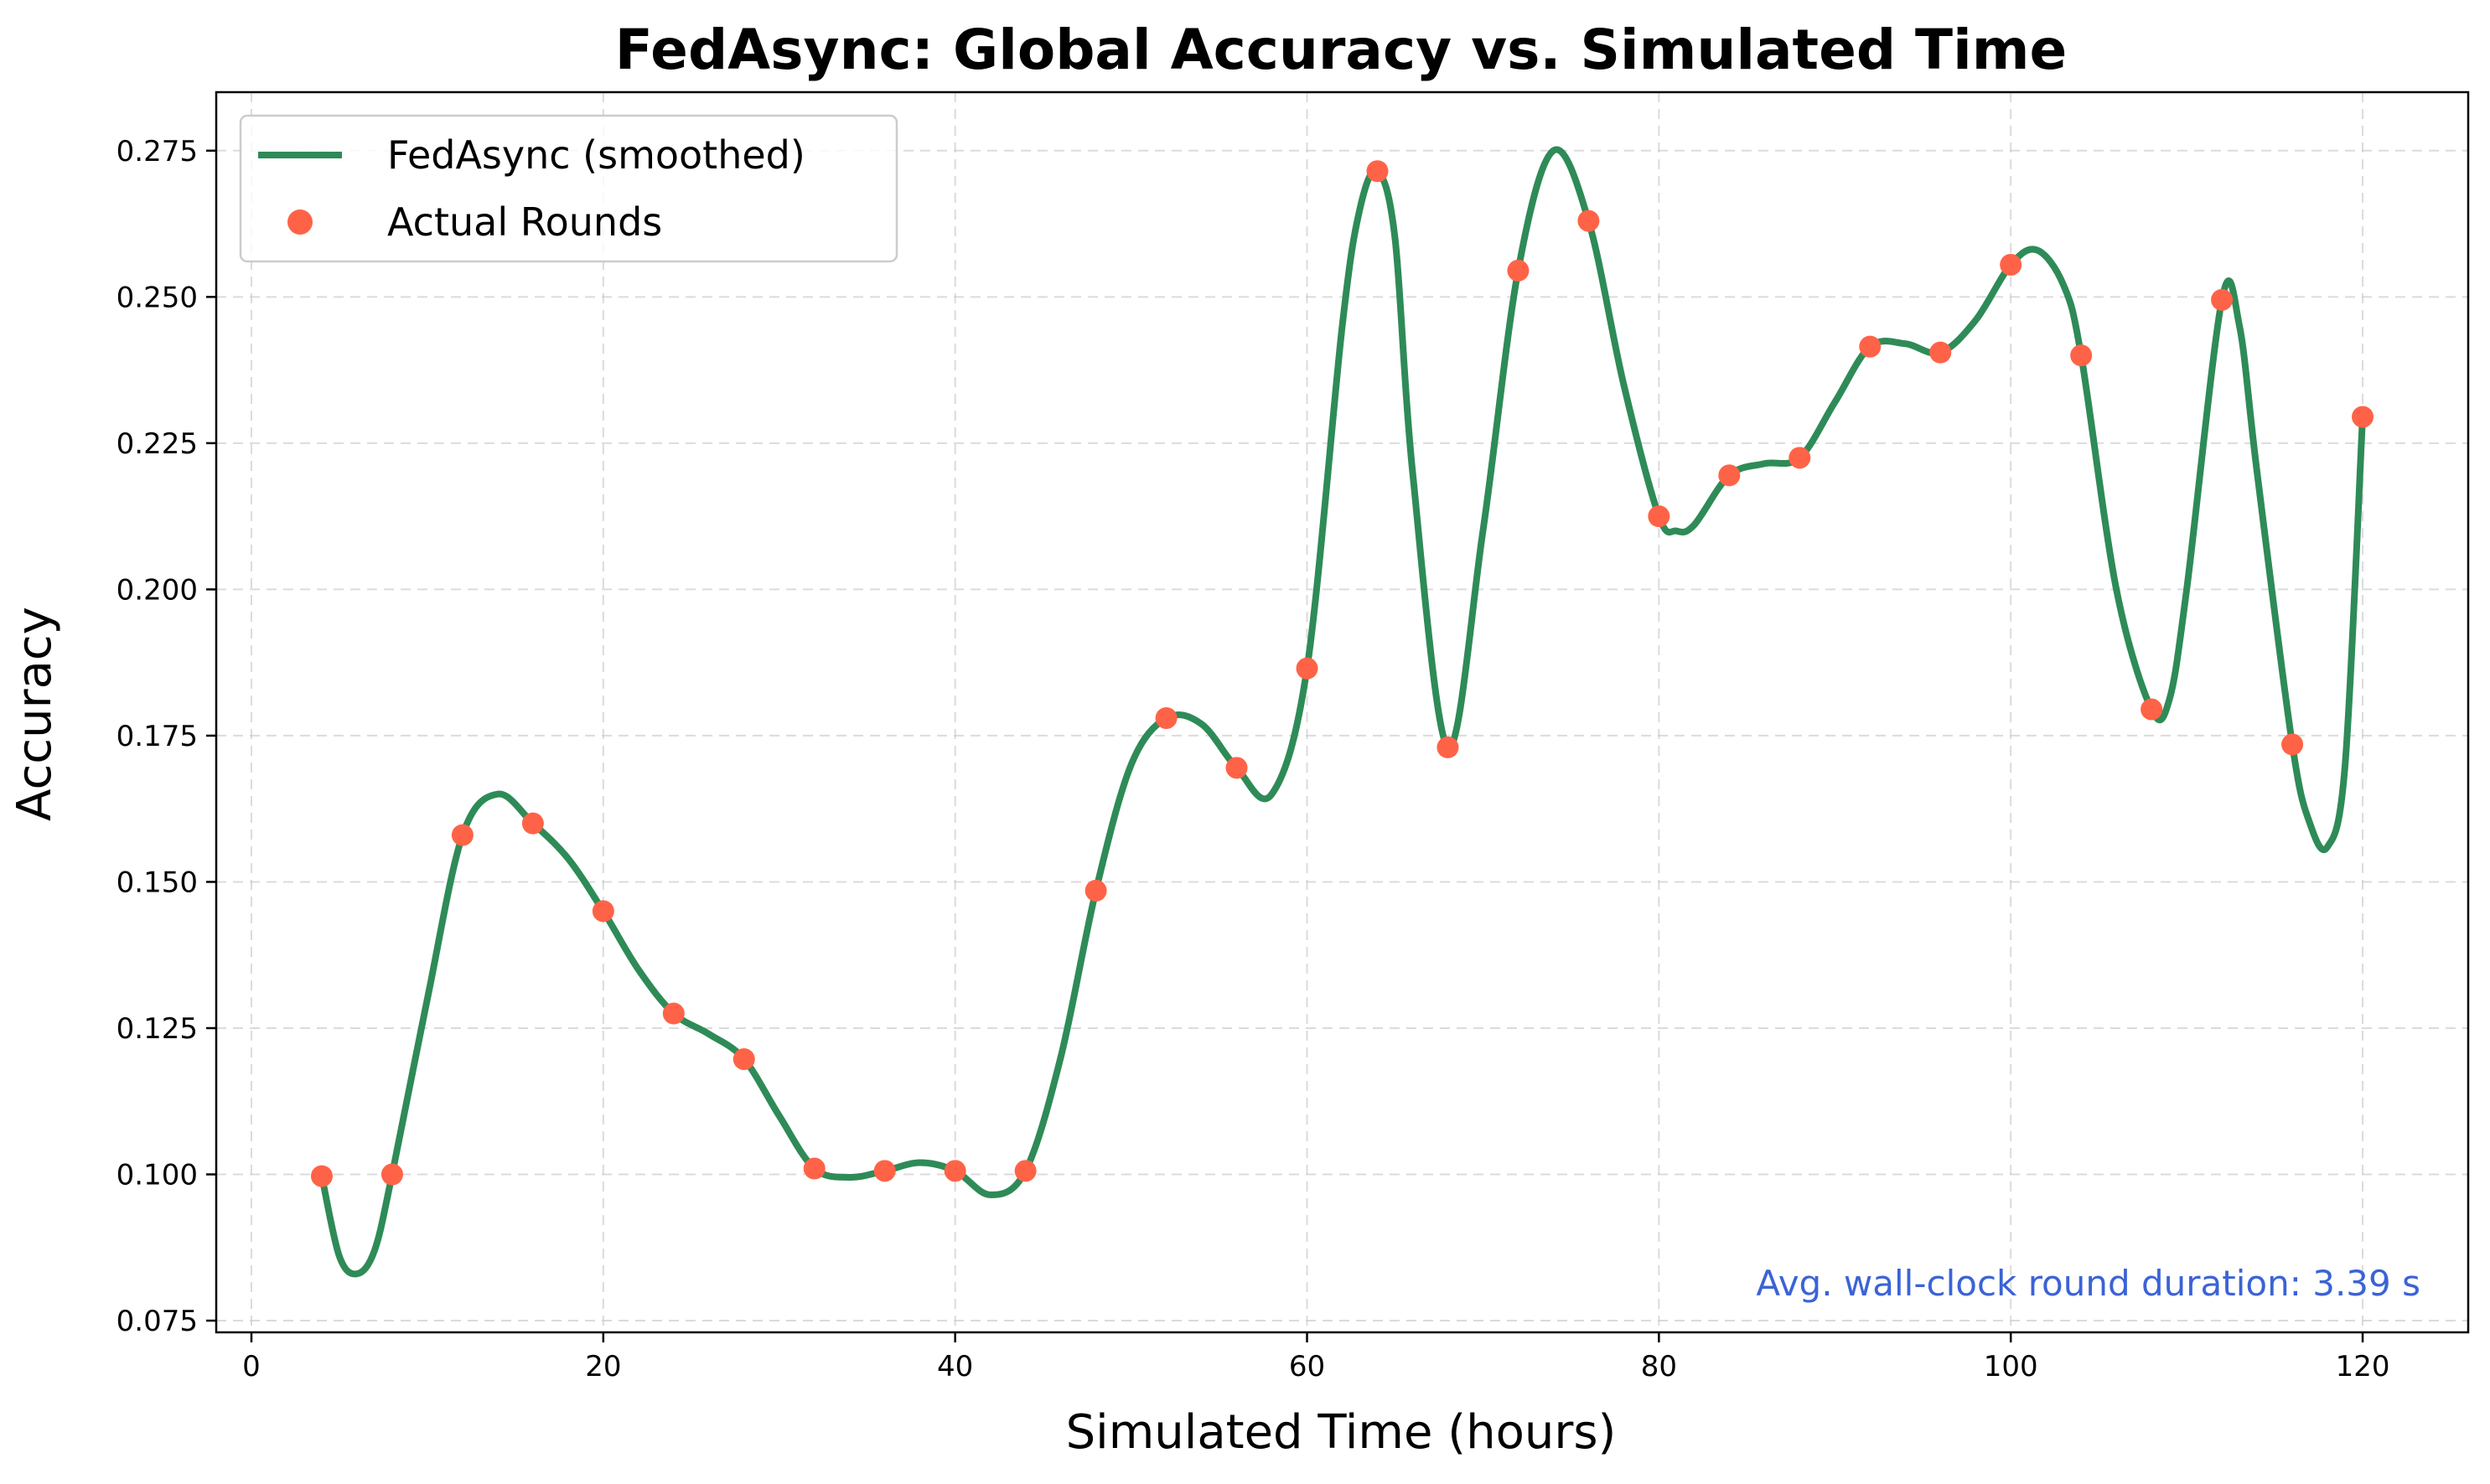 This screenshot has width=2490, height=1484. Describe the element at coordinates (1341, 1432) in the screenshot. I see `x-axis-label: Simulated Time (hours)` at that location.